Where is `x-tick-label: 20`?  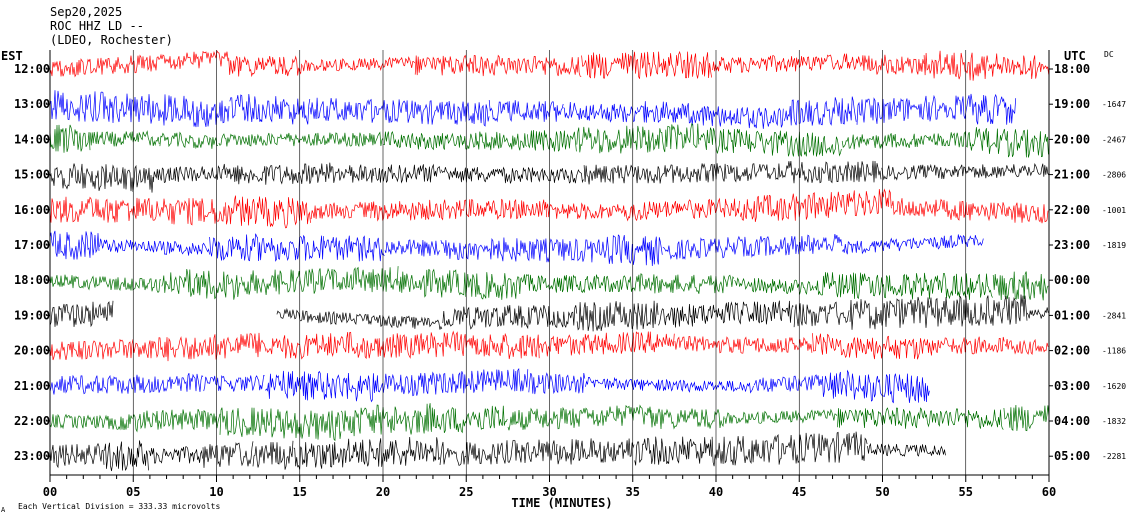
x-tick-label: 20 is located at coordinates (383, 492).